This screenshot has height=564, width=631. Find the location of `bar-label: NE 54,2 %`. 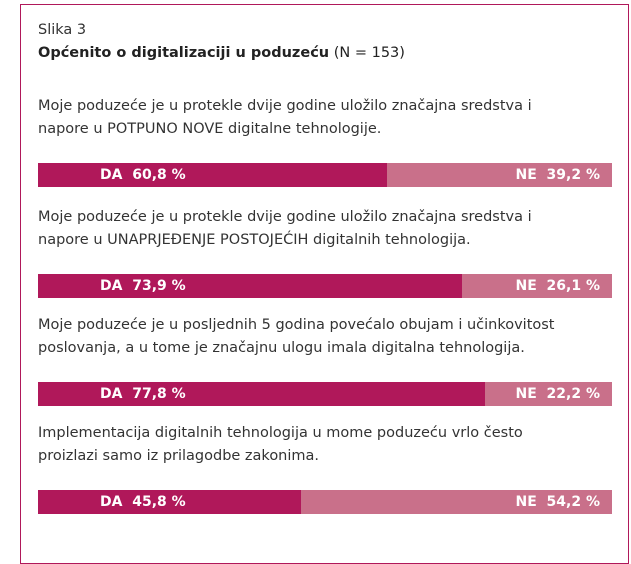

bar-label: NE 54,2 % is located at coordinates (558, 502).